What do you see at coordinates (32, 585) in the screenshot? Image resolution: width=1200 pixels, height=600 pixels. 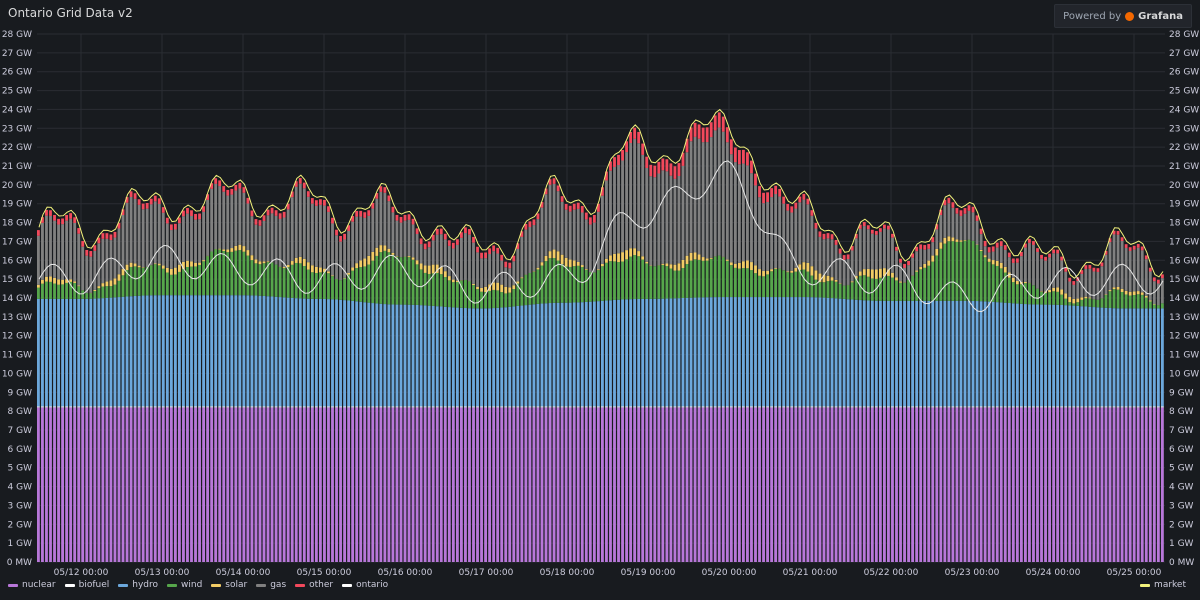 I see `legend-item-nuclear: nuclear` at bounding box center [32, 585].